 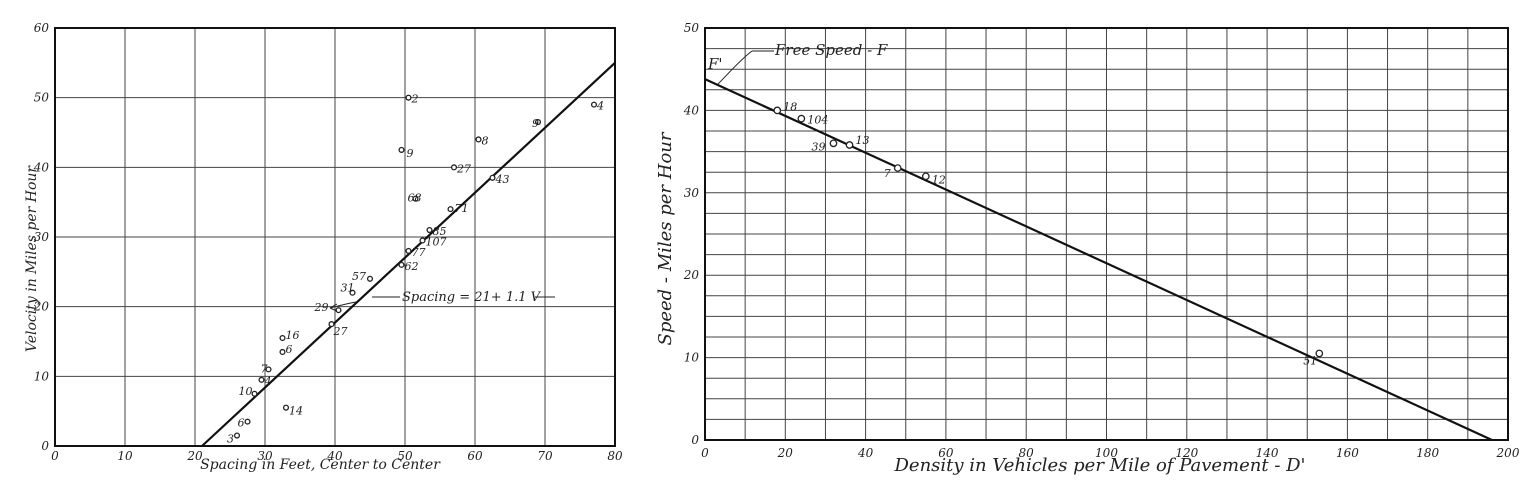 What do you see at coordinates (865, 453) in the screenshot?
I see `density-x-tick-label: 40` at bounding box center [865, 453].